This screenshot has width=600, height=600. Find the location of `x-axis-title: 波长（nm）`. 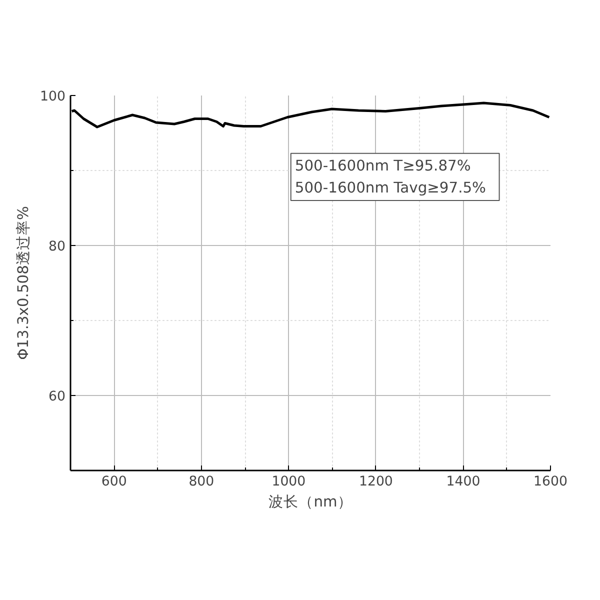

x-axis-title: 波长（nm） is located at coordinates (310, 502).